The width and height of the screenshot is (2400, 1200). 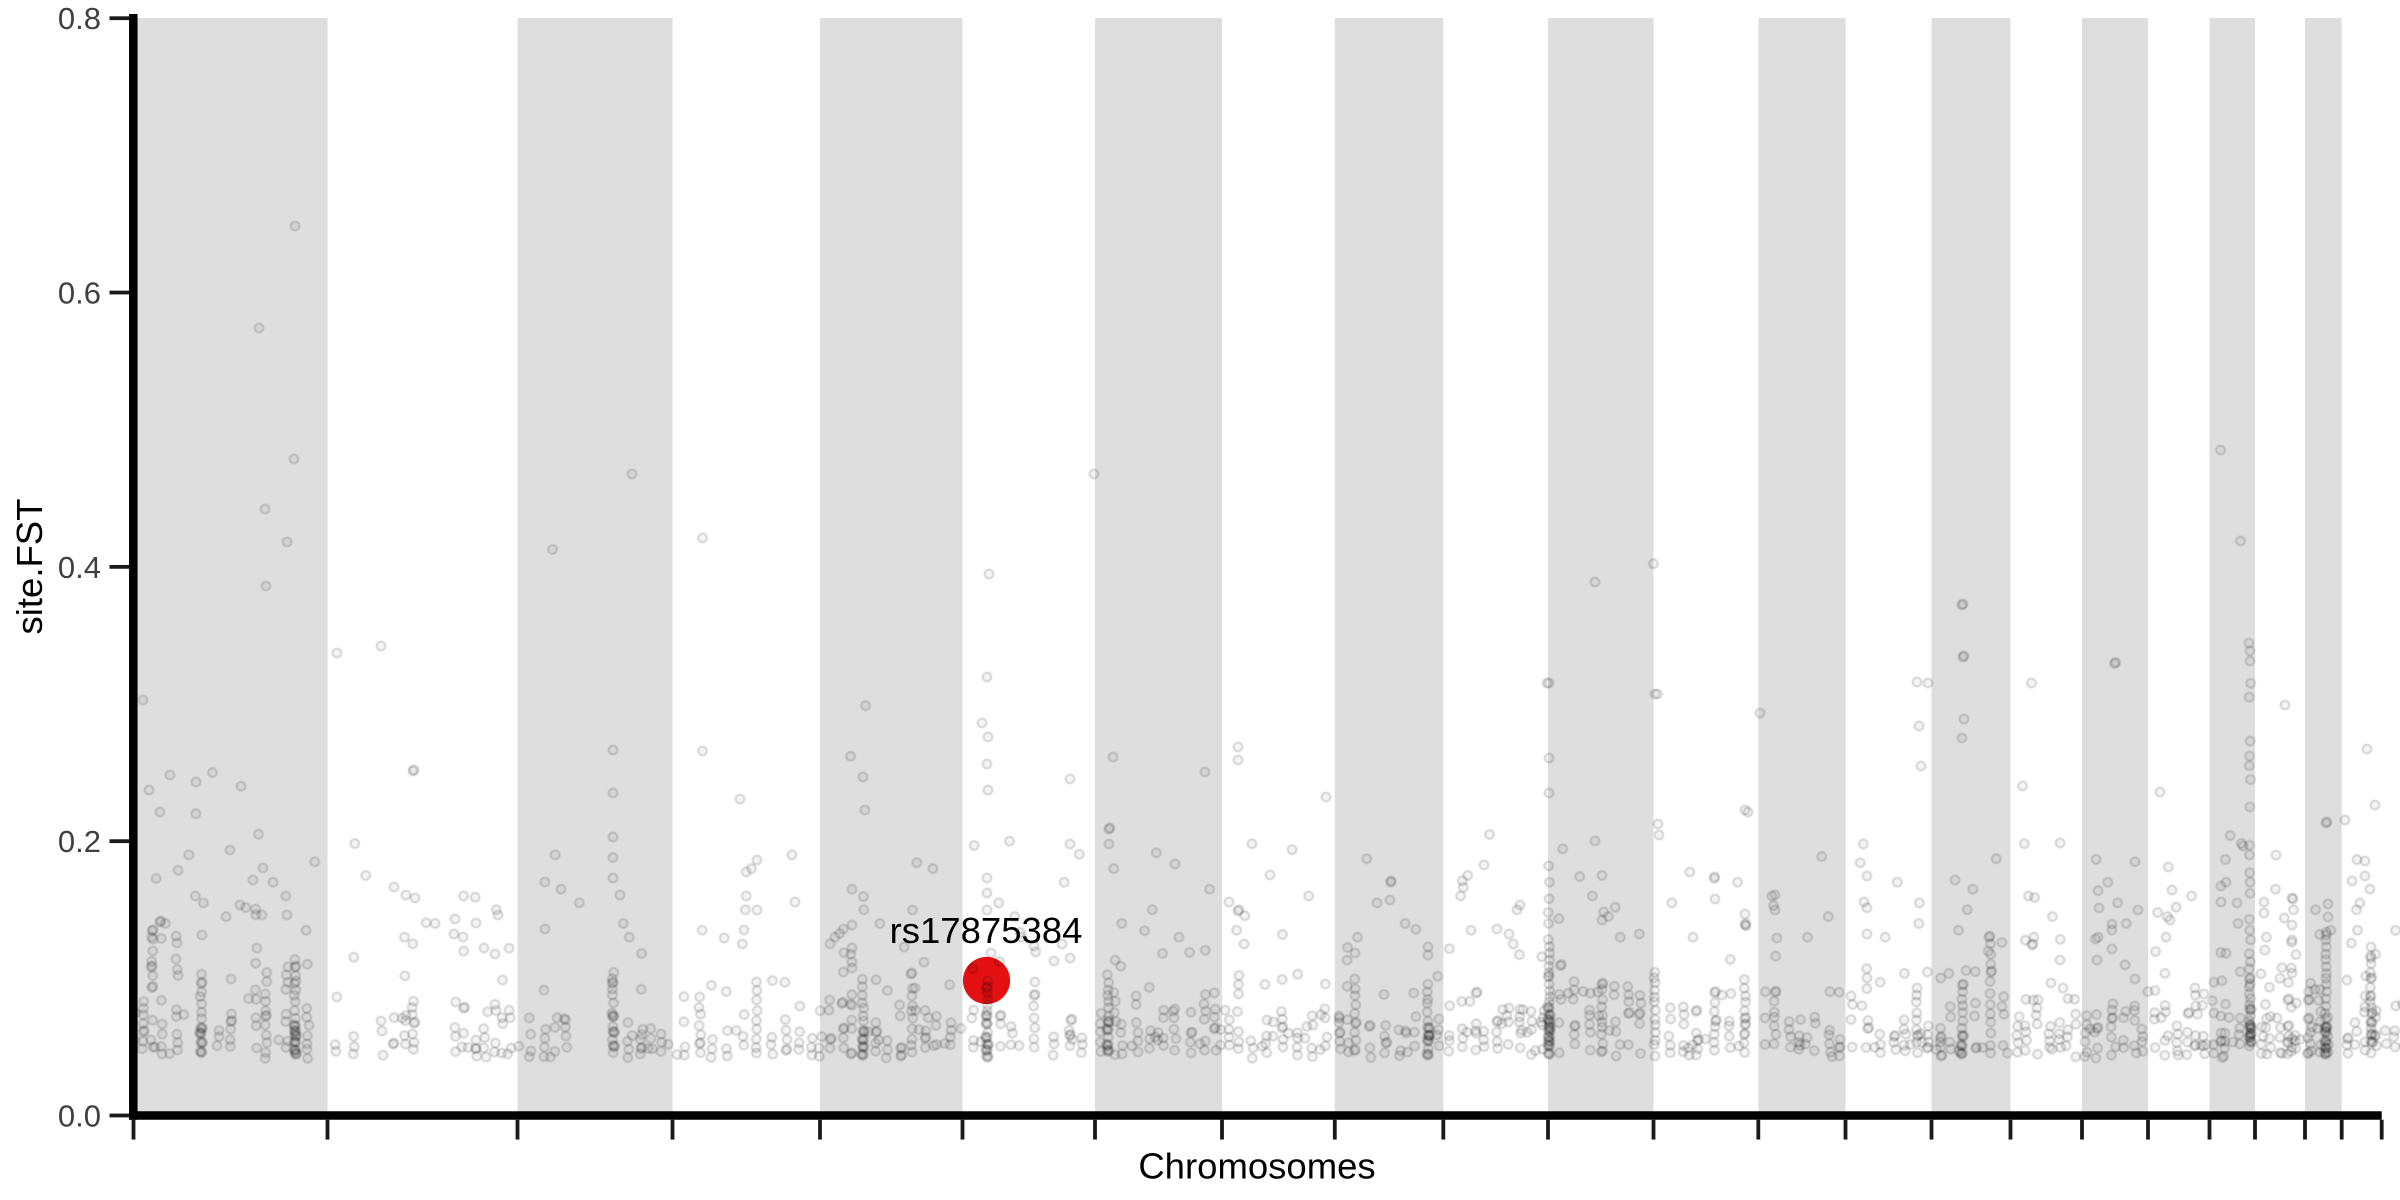 I want to click on svg-text: 0.6, so click(x=79, y=293).